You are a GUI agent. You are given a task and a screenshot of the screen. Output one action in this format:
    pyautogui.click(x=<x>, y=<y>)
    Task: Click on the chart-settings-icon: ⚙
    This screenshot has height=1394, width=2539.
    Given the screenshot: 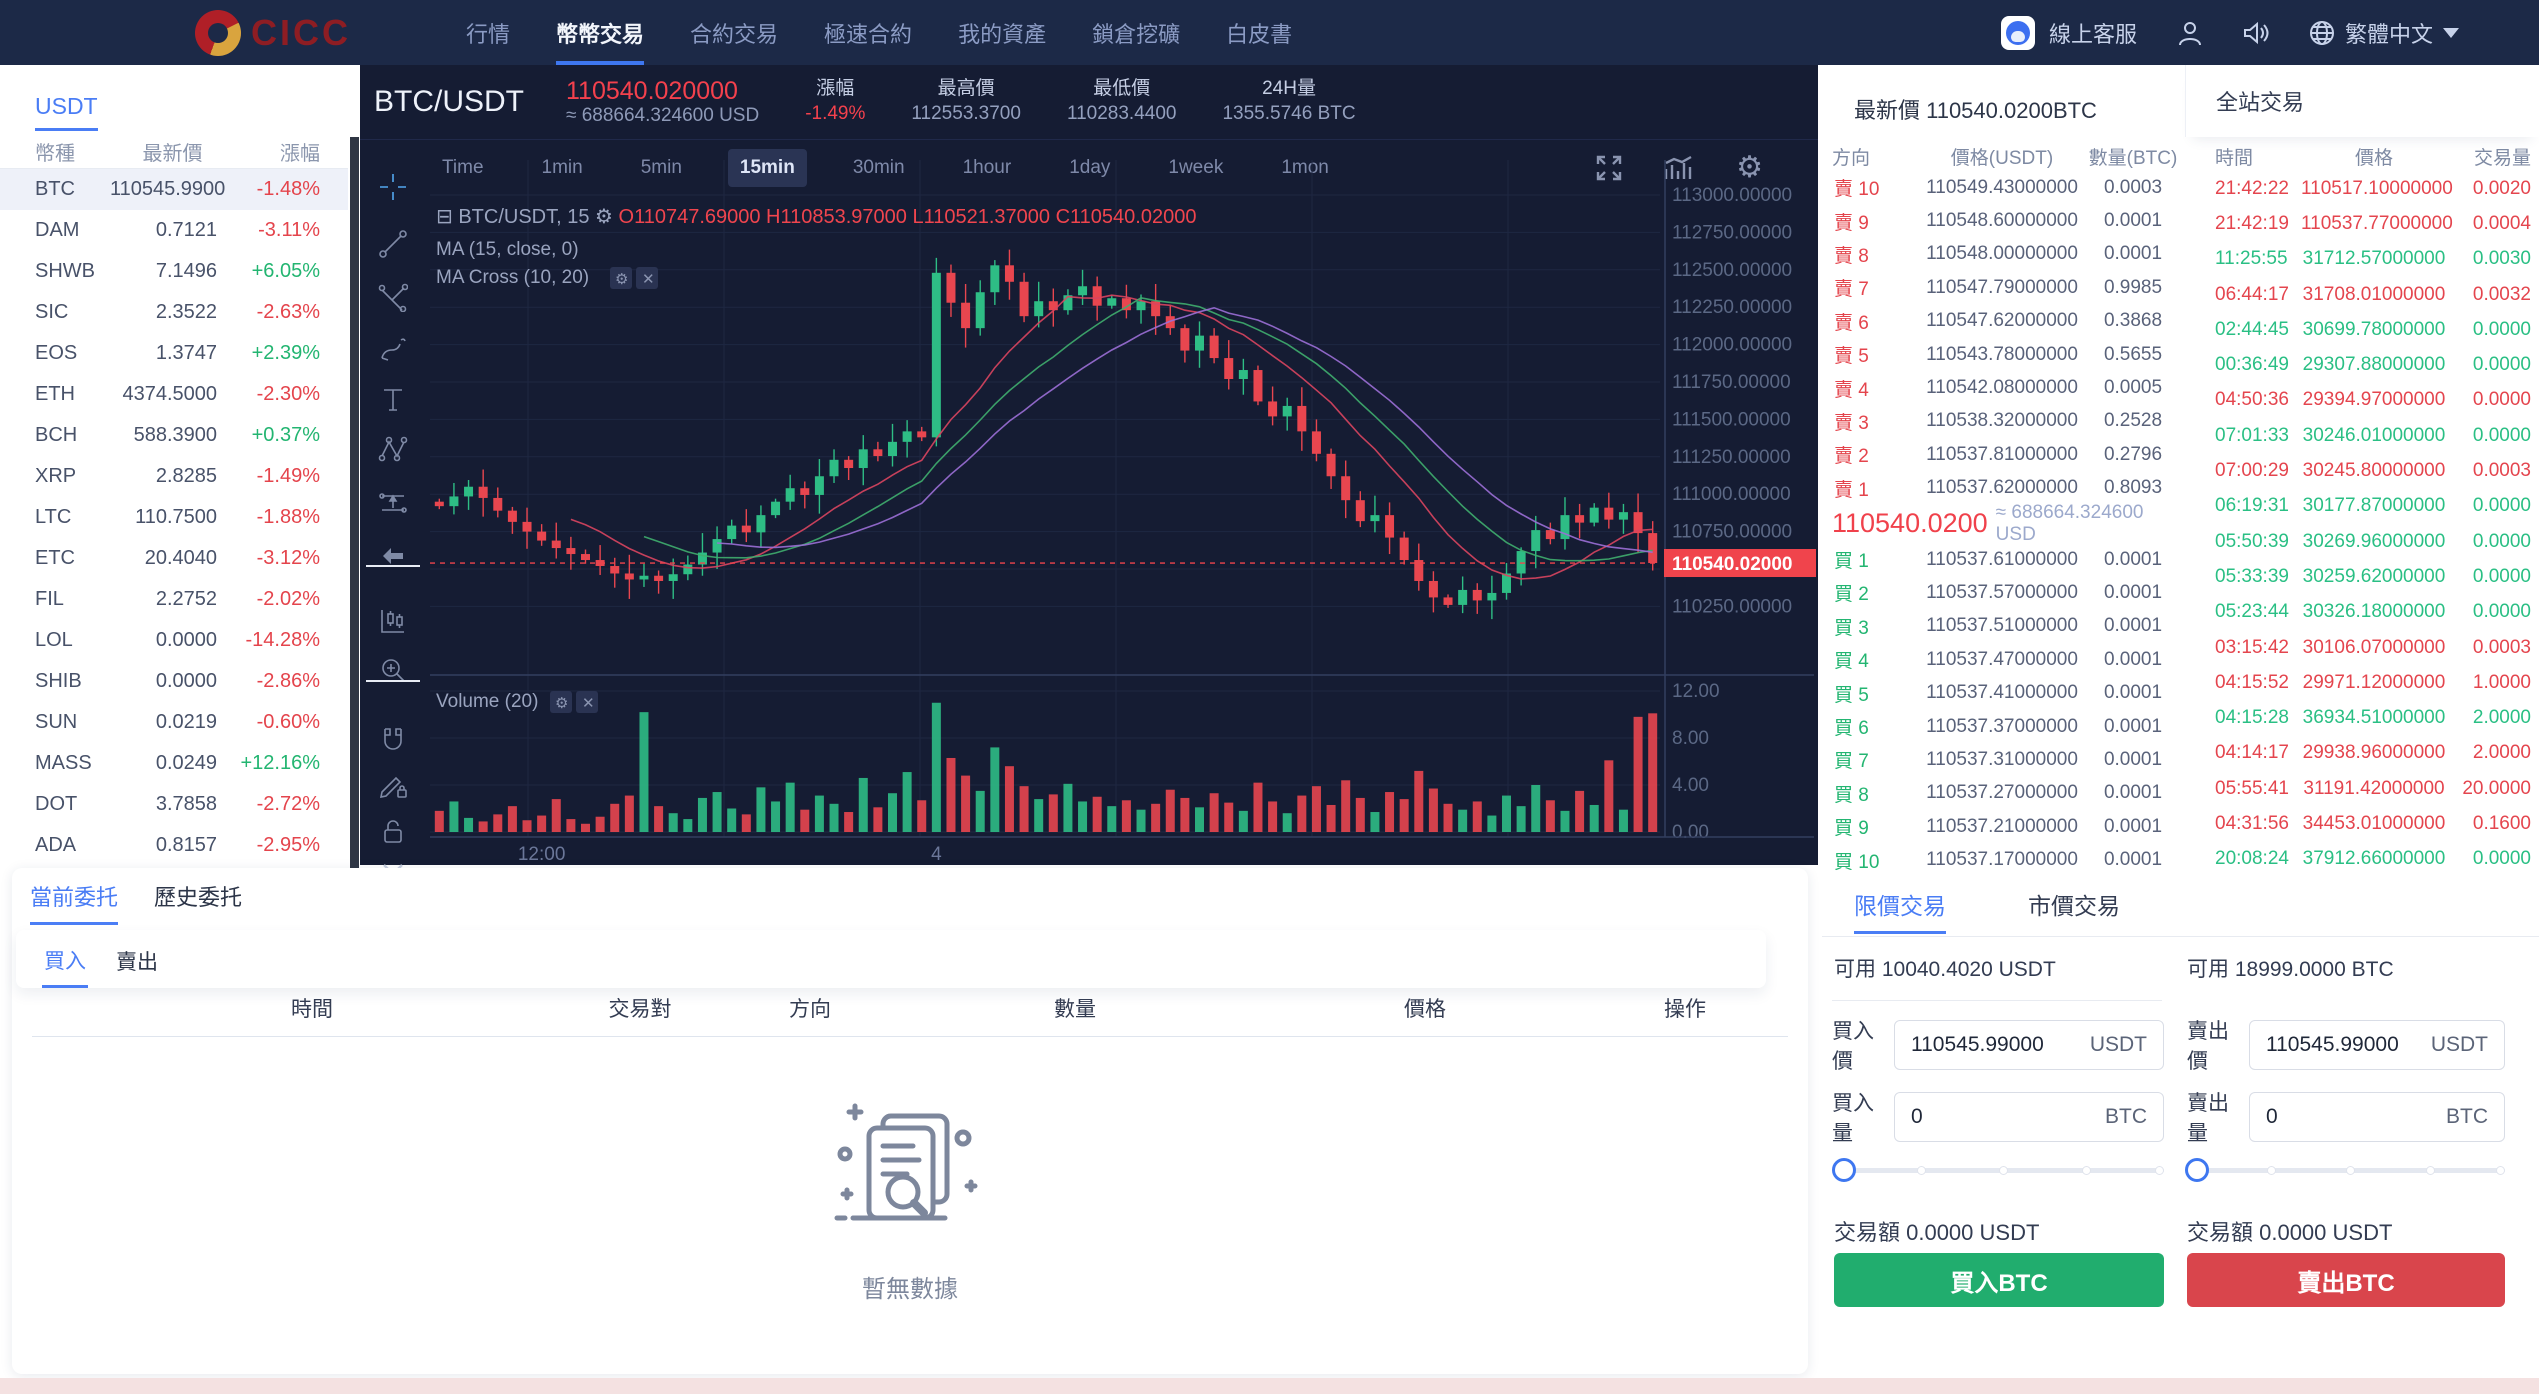 What is the action you would take?
    pyautogui.click(x=1749, y=167)
    